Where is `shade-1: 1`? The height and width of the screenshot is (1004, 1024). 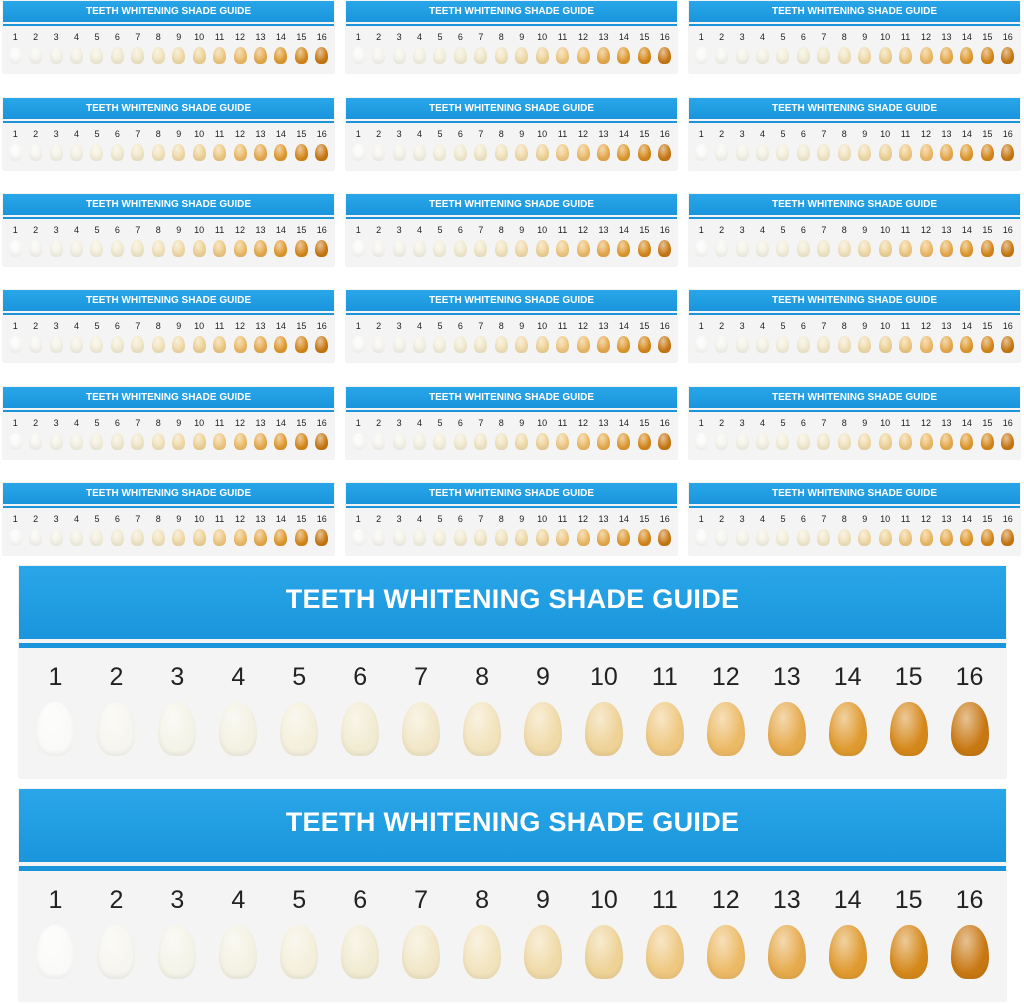 shade-1: 1 is located at coordinates (358, 241).